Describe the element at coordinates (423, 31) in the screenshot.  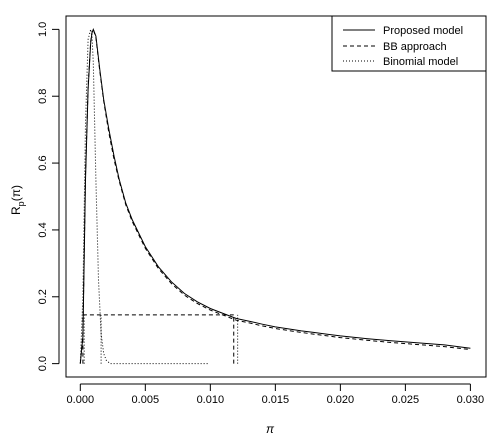
I see `legend-label-proposed-model: Proposed model` at that location.